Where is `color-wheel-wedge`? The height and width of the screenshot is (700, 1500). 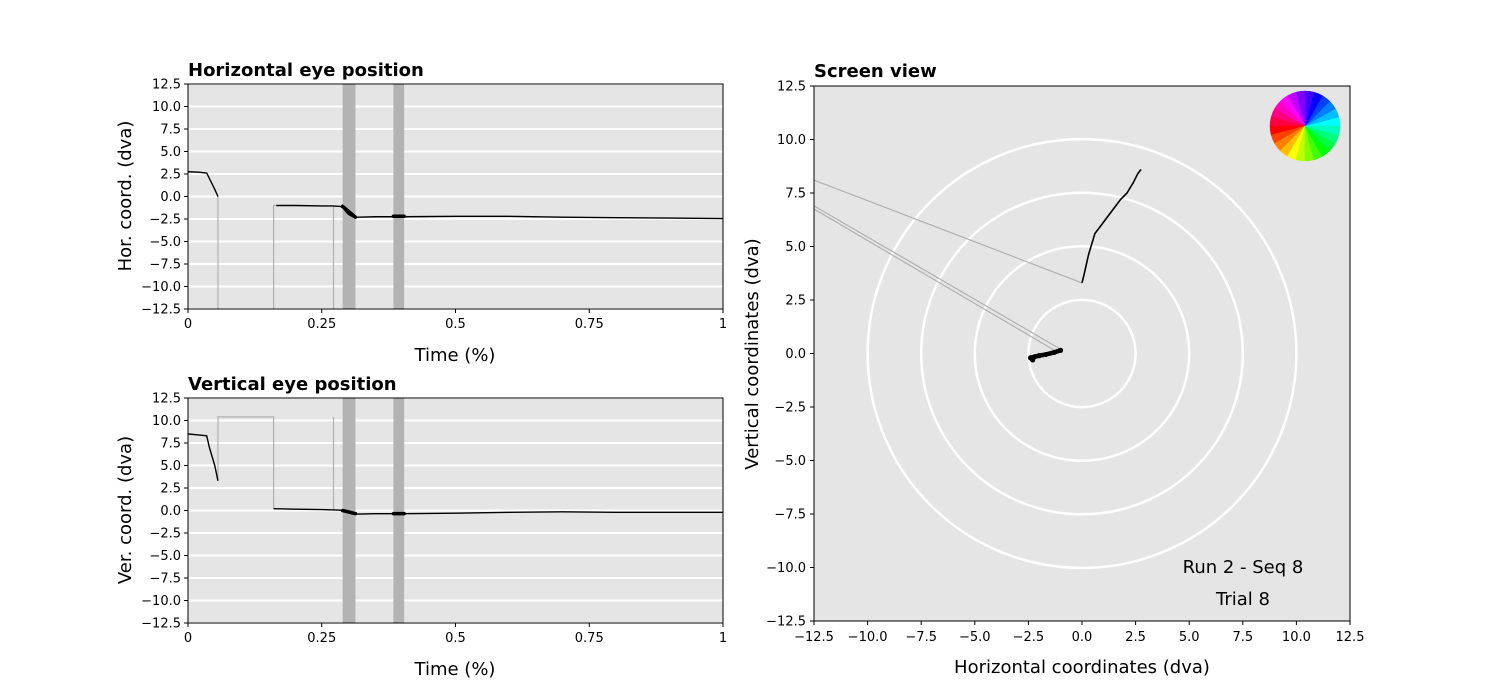 color-wheel-wedge is located at coordinates (1322, 130).